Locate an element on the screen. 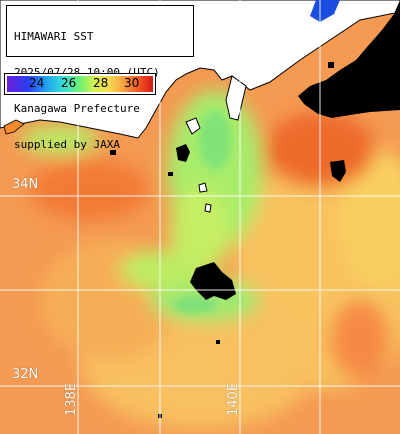 The height and width of the screenshot is (434, 400). lon-label-138e: 138E is located at coordinates (71, 399).